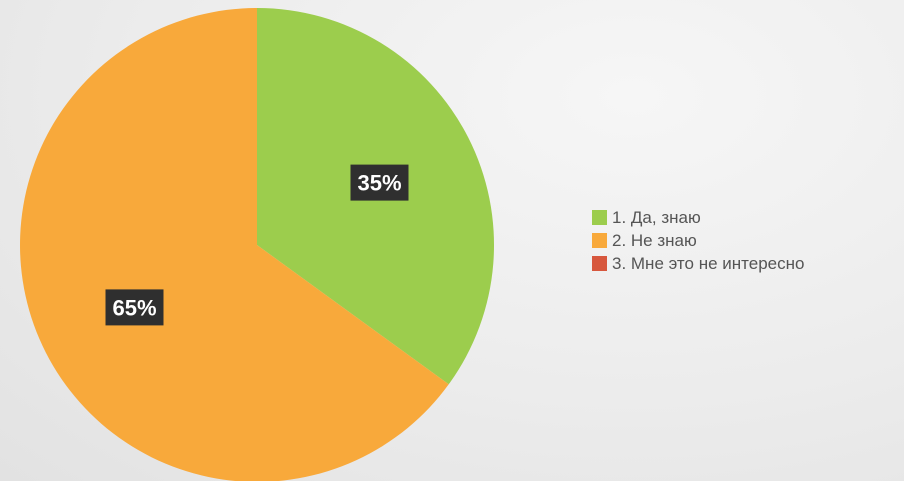 The height and width of the screenshot is (481, 904). I want to click on legend-item-2: 2. Не знаю, so click(745, 240).